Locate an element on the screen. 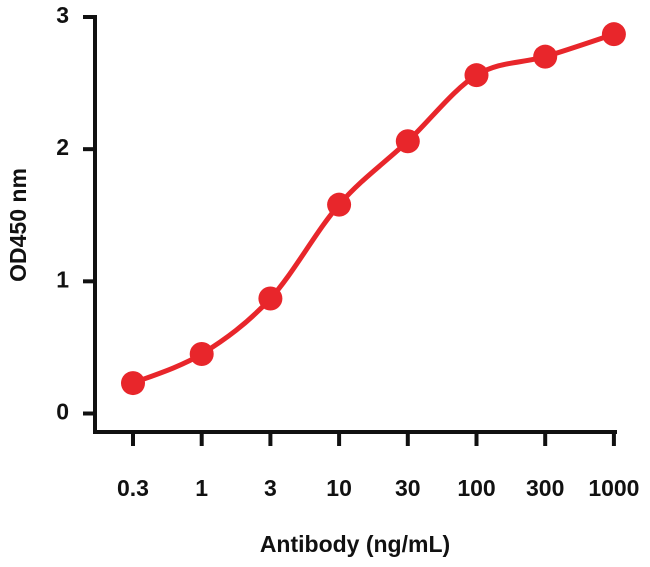  y-tick-label: 0 is located at coordinates (62, 412).